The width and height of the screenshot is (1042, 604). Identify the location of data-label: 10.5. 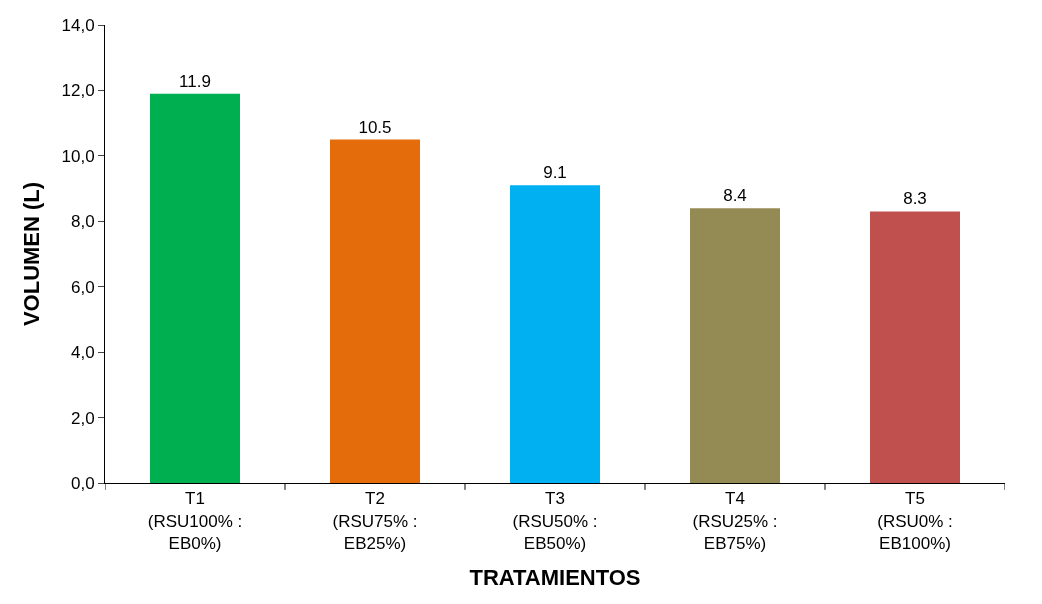
(375, 127).